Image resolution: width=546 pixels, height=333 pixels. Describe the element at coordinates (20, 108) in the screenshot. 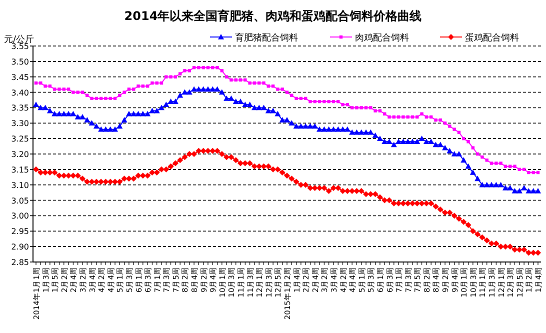

I see `y-tick-label: 3.35` at that location.